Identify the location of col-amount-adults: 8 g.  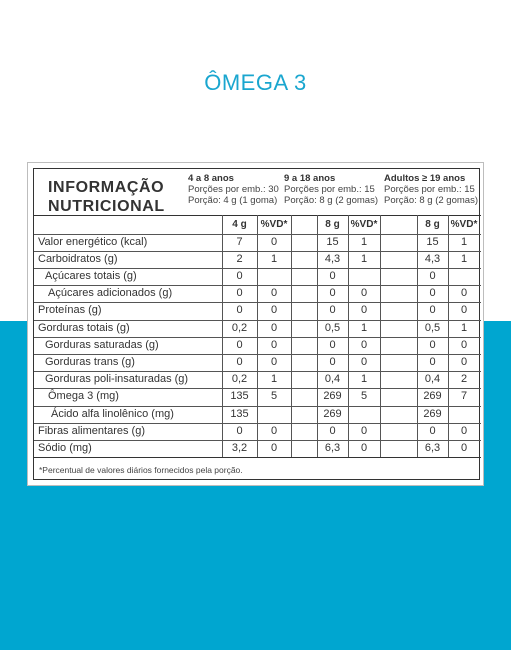
(432, 224).